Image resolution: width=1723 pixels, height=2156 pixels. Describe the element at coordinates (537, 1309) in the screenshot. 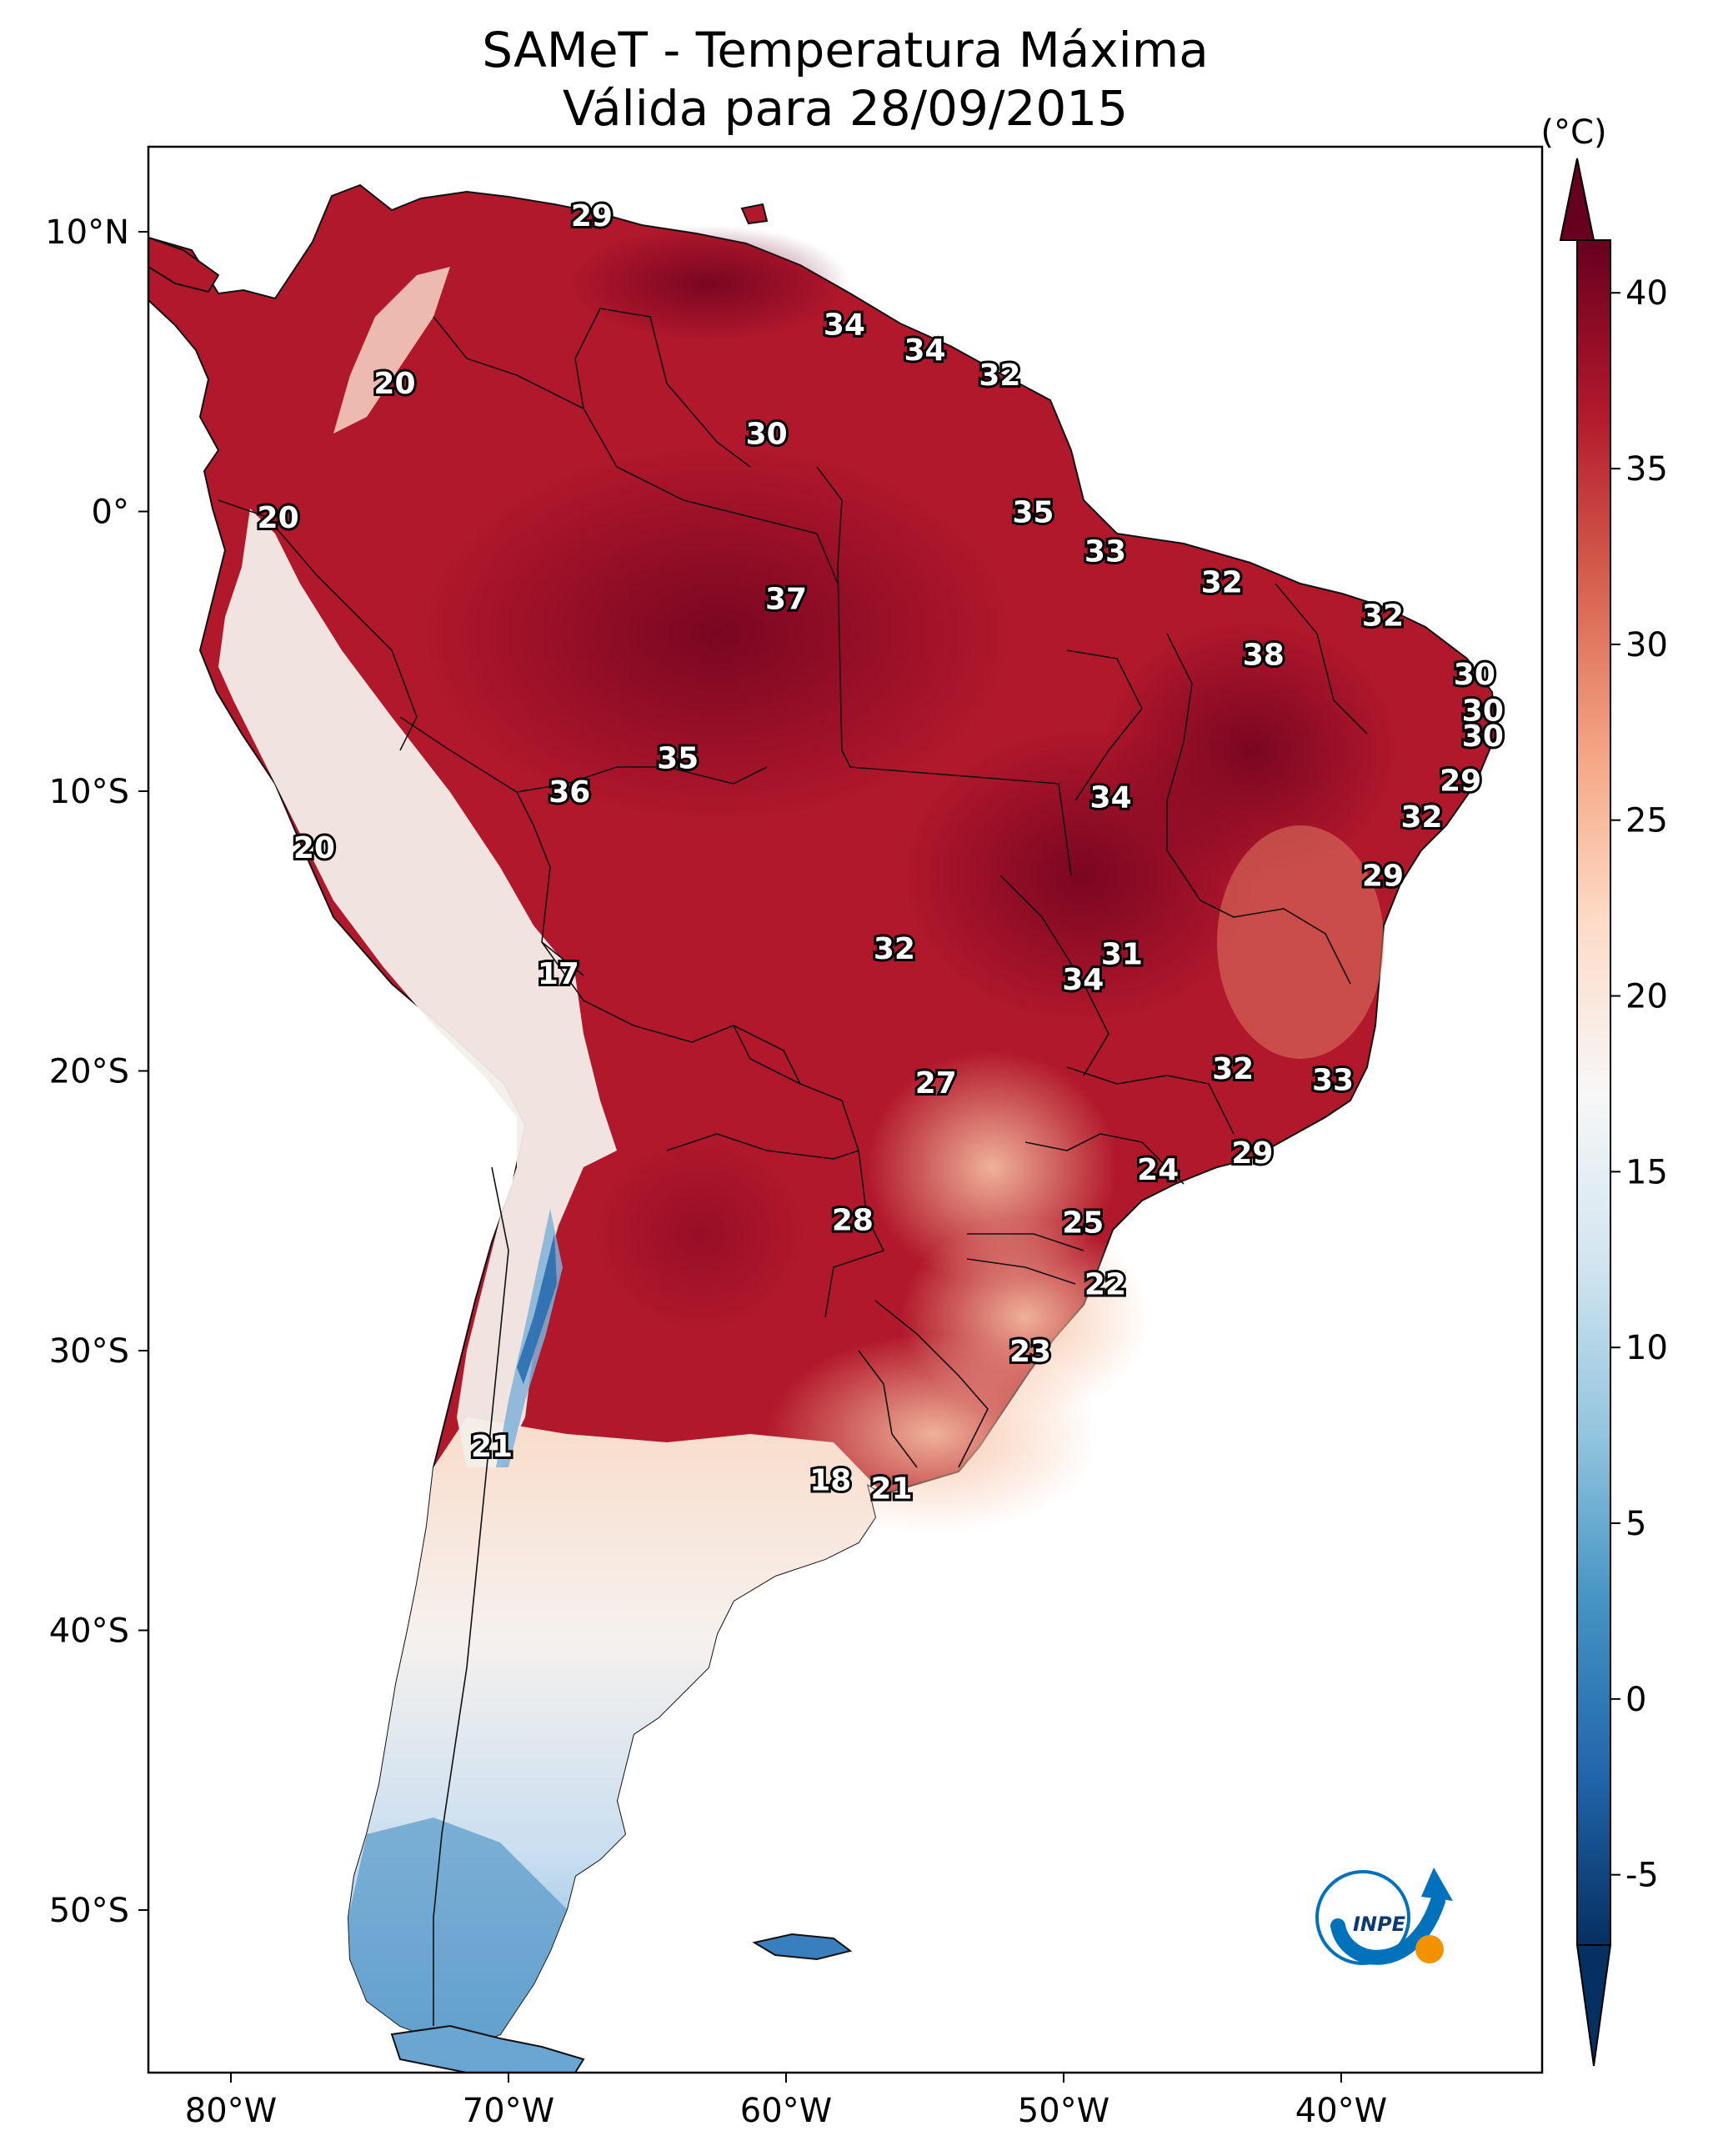

I see `andes-cold-deep` at that location.